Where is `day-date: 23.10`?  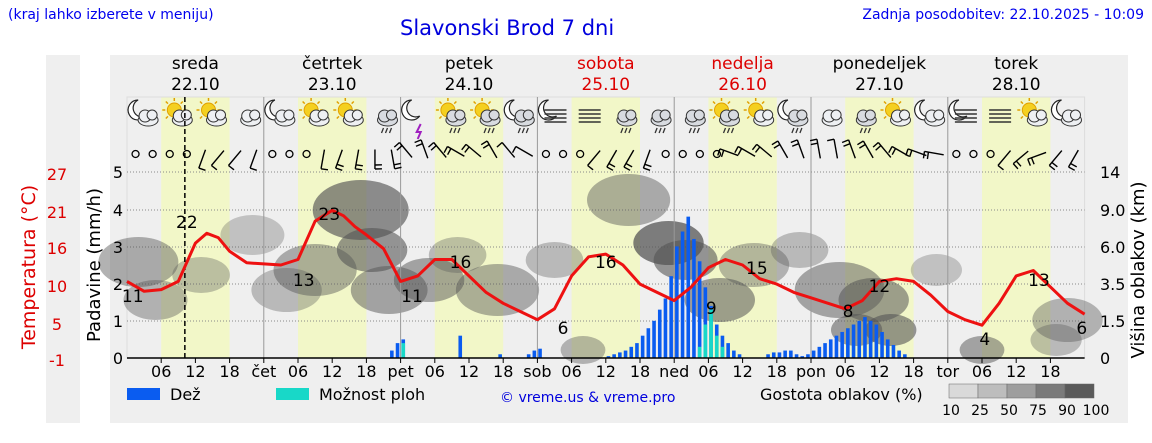 day-date: 23.10 is located at coordinates (332, 85).